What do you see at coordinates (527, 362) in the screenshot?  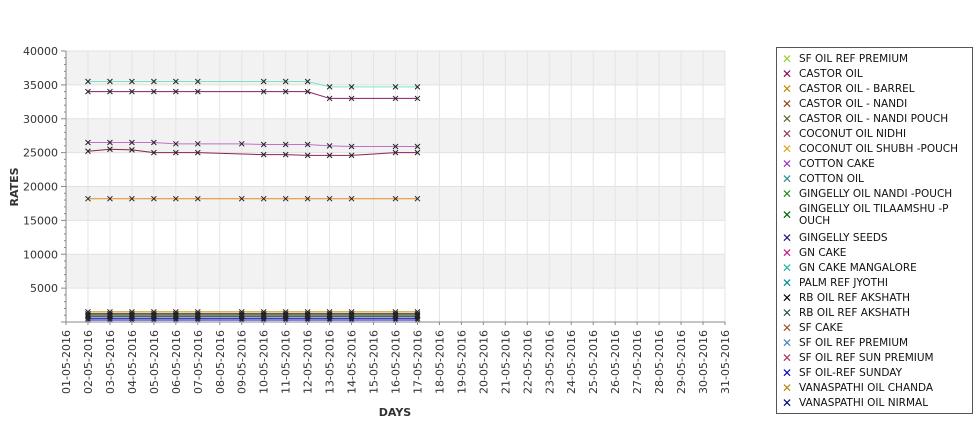 I see `x-tick-label: 22-05-2016` at bounding box center [527, 362].